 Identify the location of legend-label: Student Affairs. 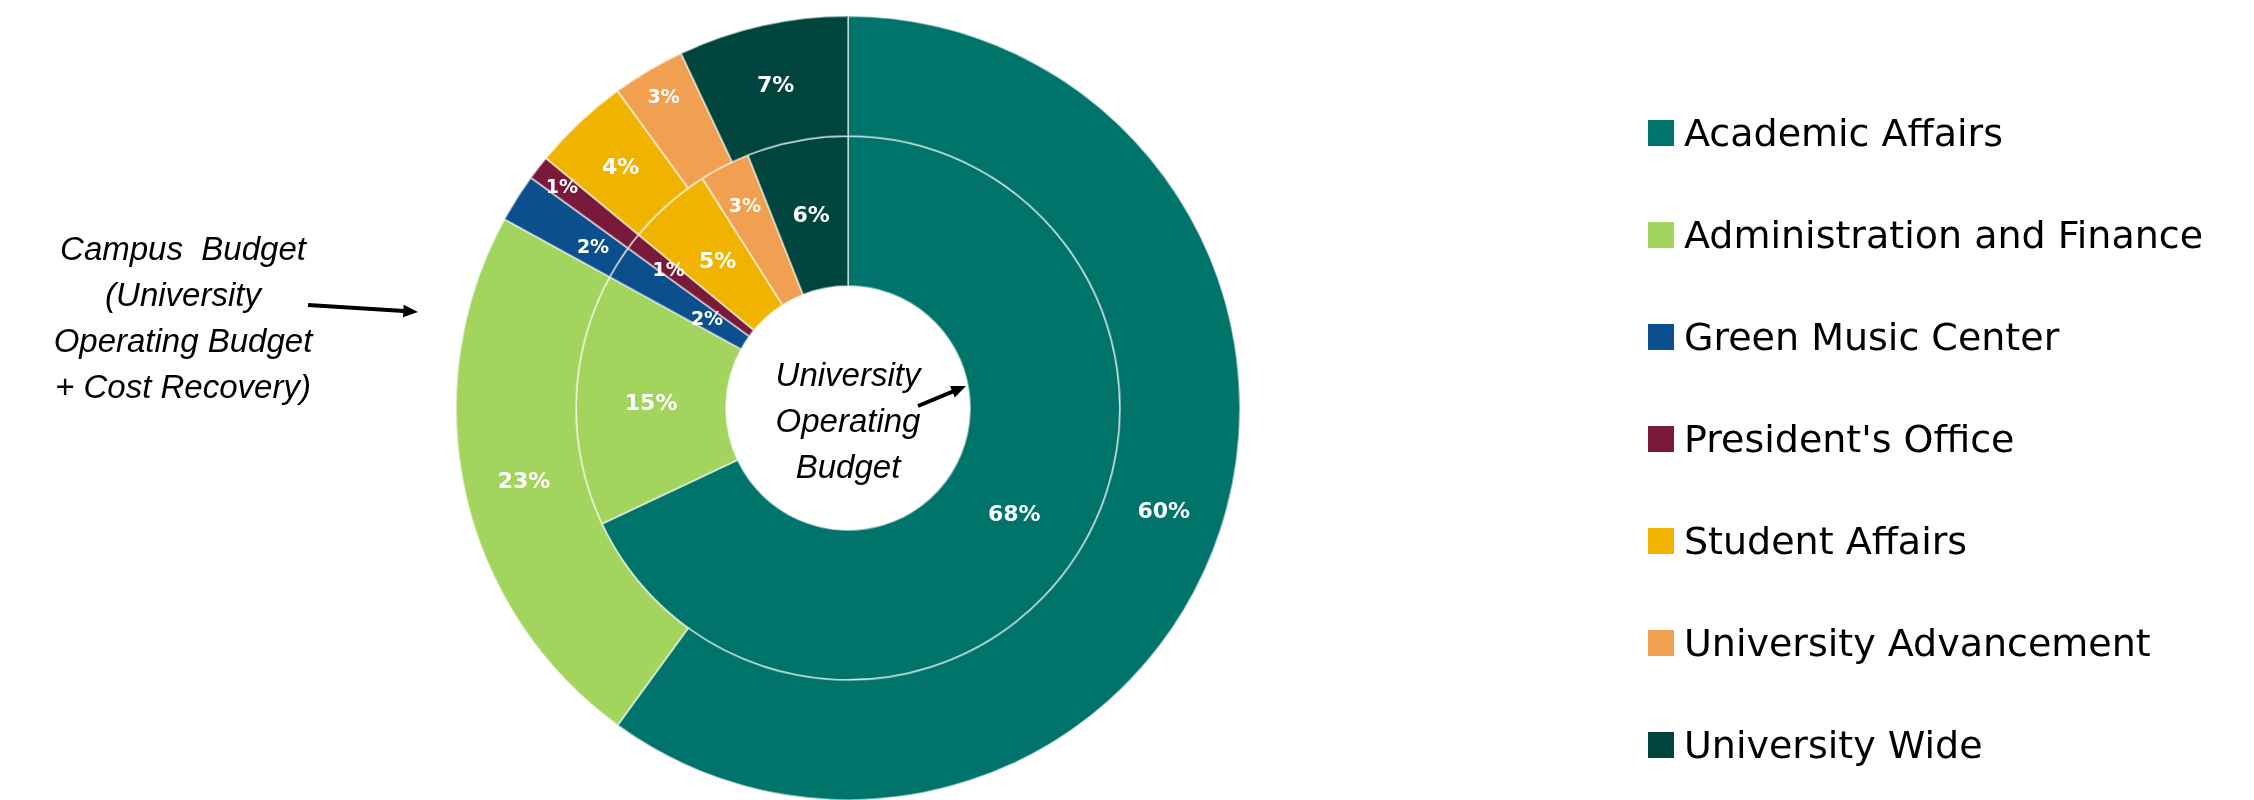
(1826, 541).